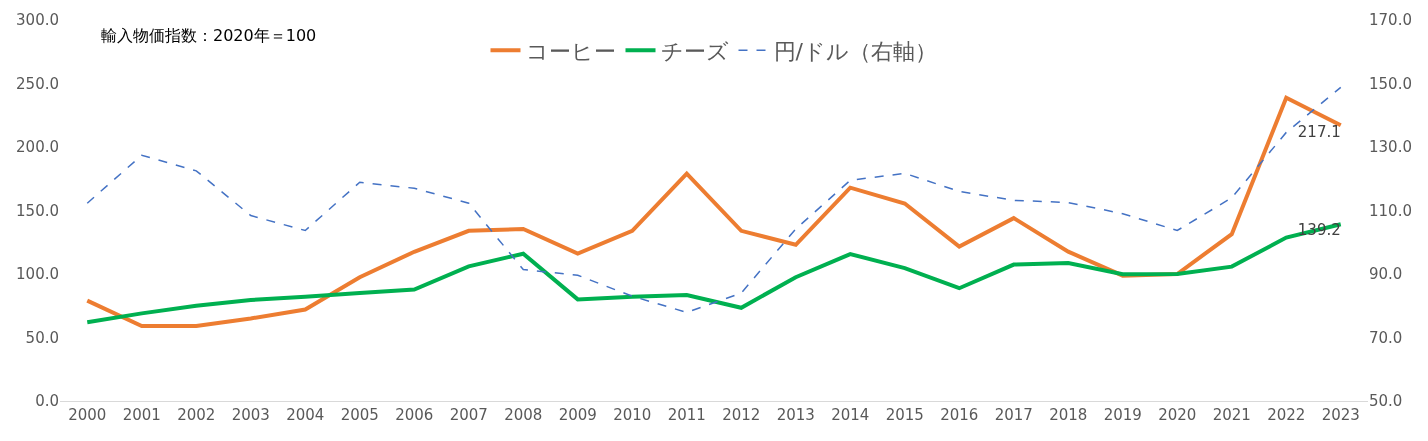  Describe the element at coordinates (577, 415) in the screenshot. I see `x-tick-label: 2009` at that location.